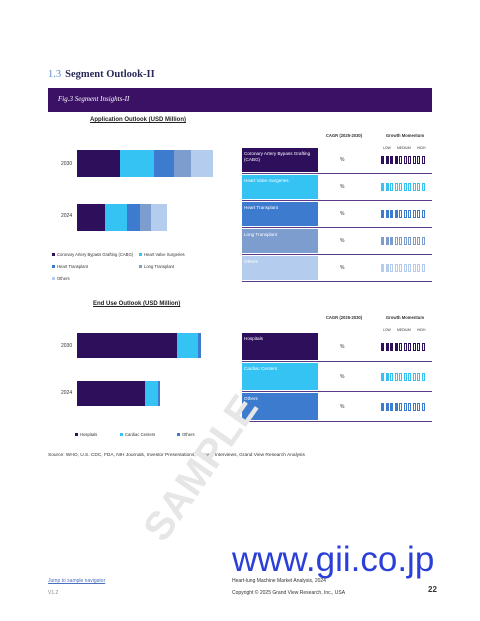 This screenshot has height=621, width=480. Describe the element at coordinates (280, 187) in the screenshot. I see `application-segment-row: Heart Valve Surgeries` at that location.